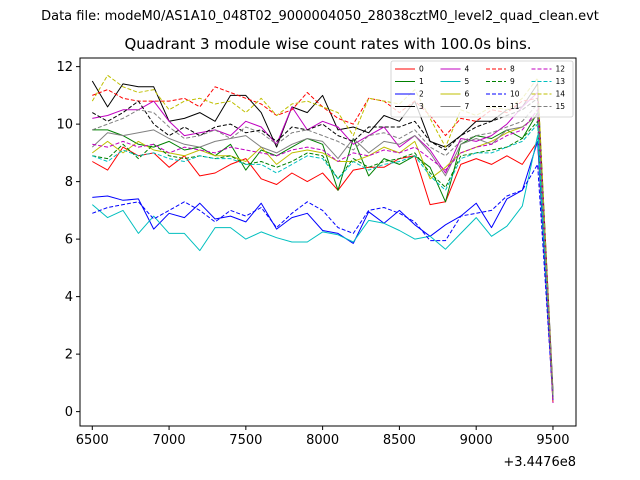 The width and height of the screenshot is (640, 480). Describe the element at coordinates (561, 69) in the screenshot. I see `legend-label-12: 12` at that location.